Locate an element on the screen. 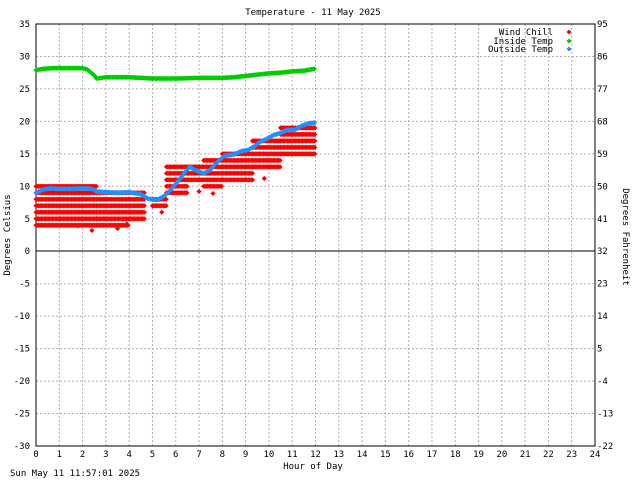 This screenshot has width=640, height=480. x-tick-label: 24 is located at coordinates (595, 455).